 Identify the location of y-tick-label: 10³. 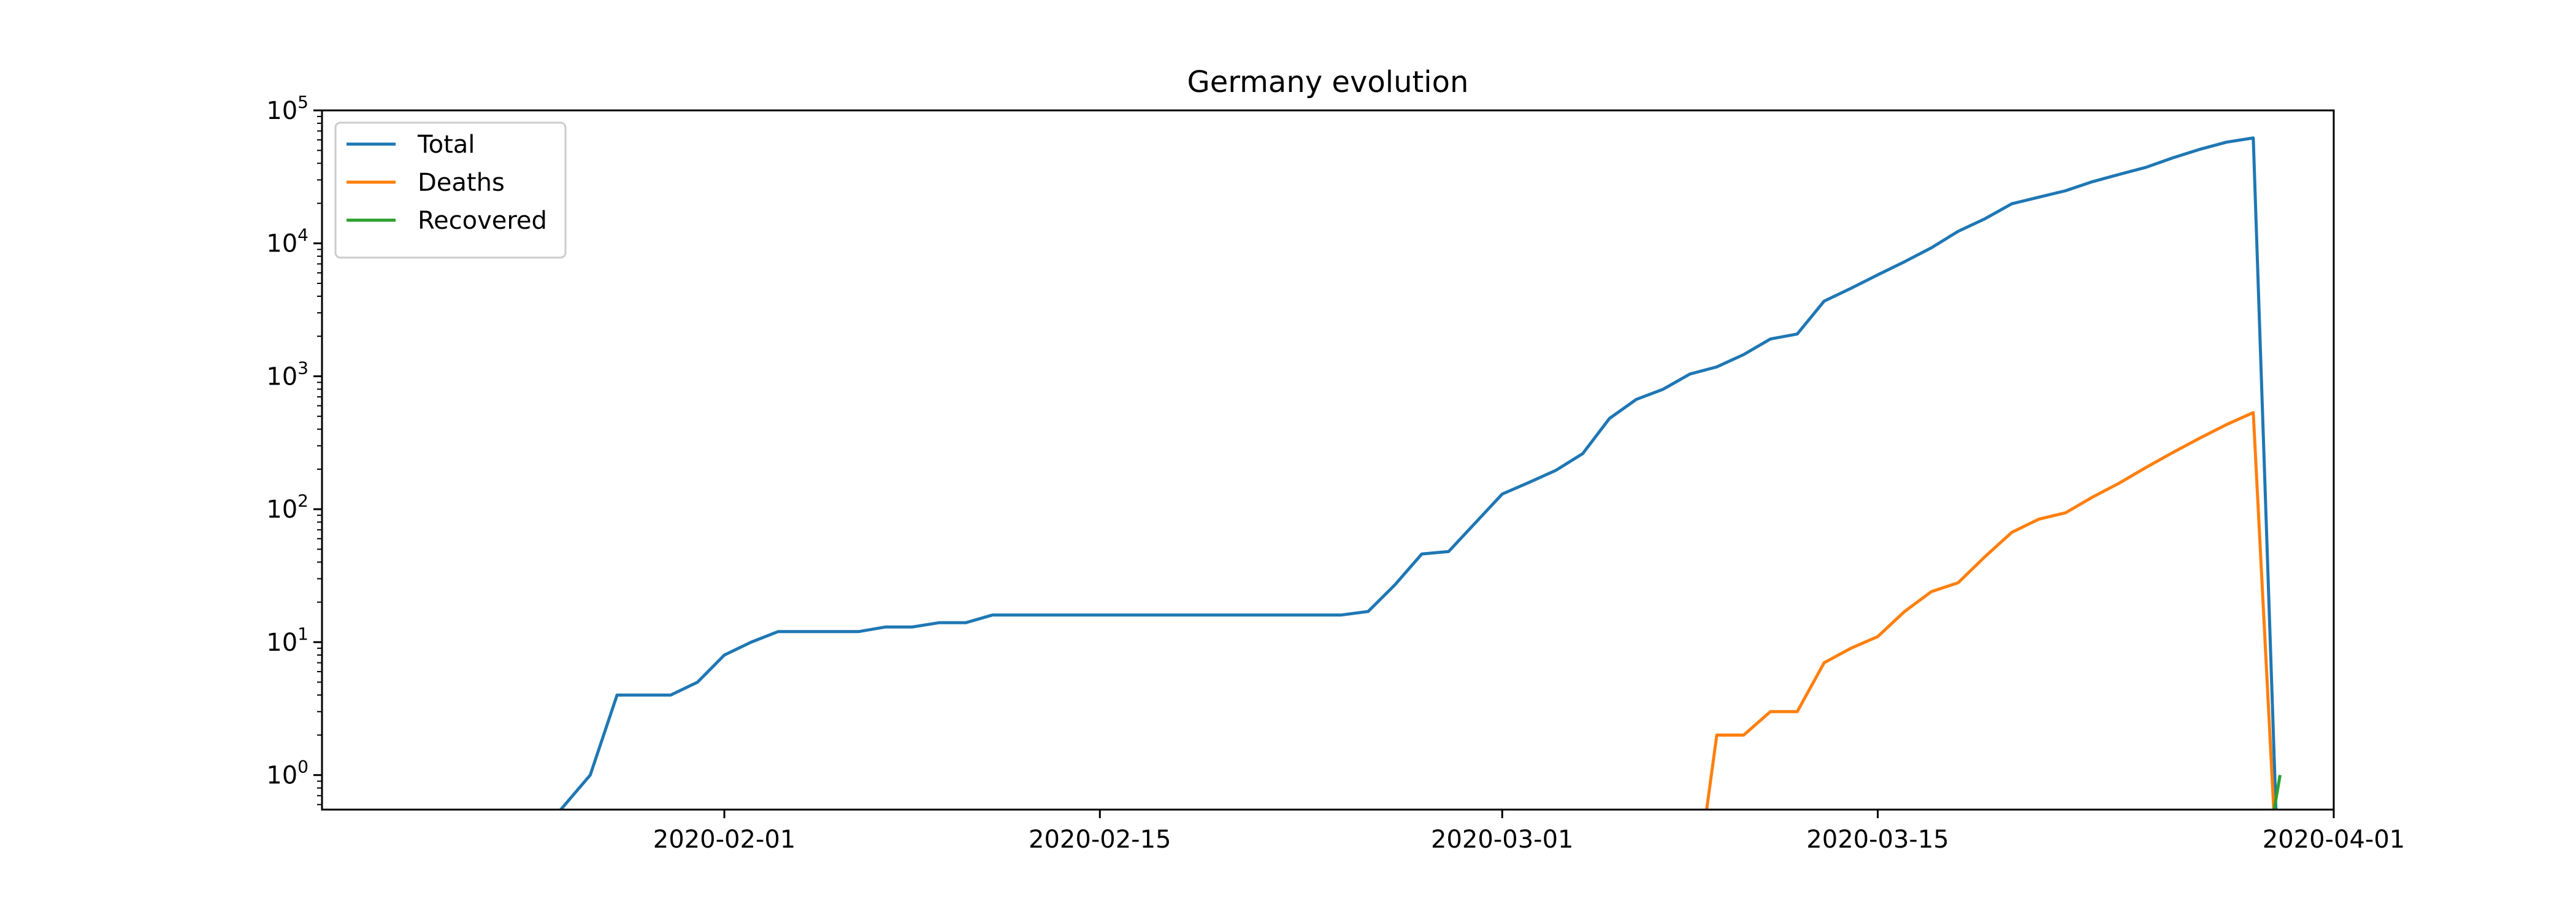
(287, 374).